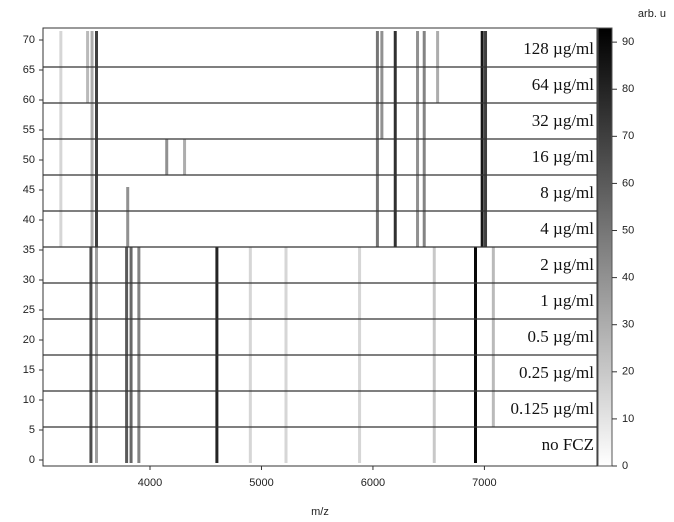 This screenshot has height=522, width=674. Describe the element at coordinates (29, 40) in the screenshot. I see `y-tick-label: 70` at that location.